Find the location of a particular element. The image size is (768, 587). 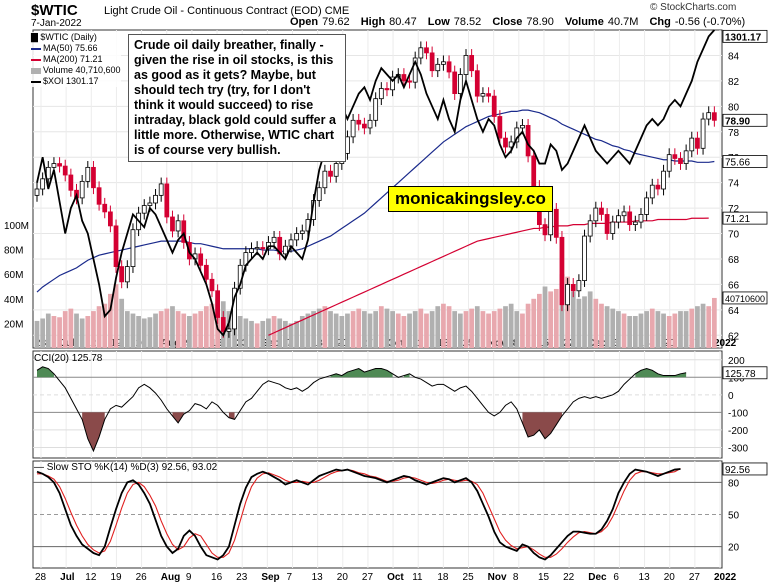

x-tick-label: 26 is located at coordinates (142, 343).